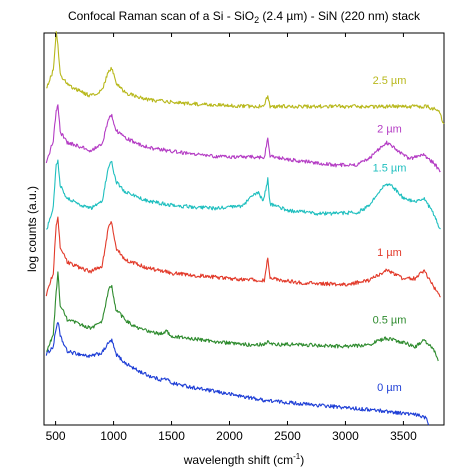 The width and height of the screenshot is (474, 474). What do you see at coordinates (243, 194) in the screenshot?
I see `series-line-1-5m` at bounding box center [243, 194].